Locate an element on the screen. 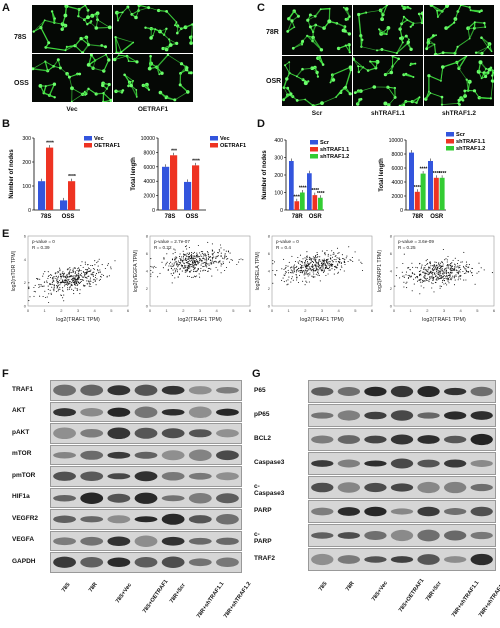  x-tick-label: 3 is located at coordinates (200, 310).